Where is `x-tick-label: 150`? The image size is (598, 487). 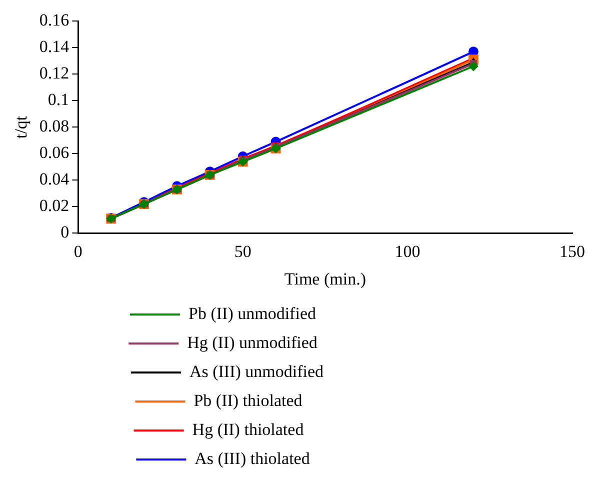 x-tick-label: 150 is located at coordinates (572, 251).